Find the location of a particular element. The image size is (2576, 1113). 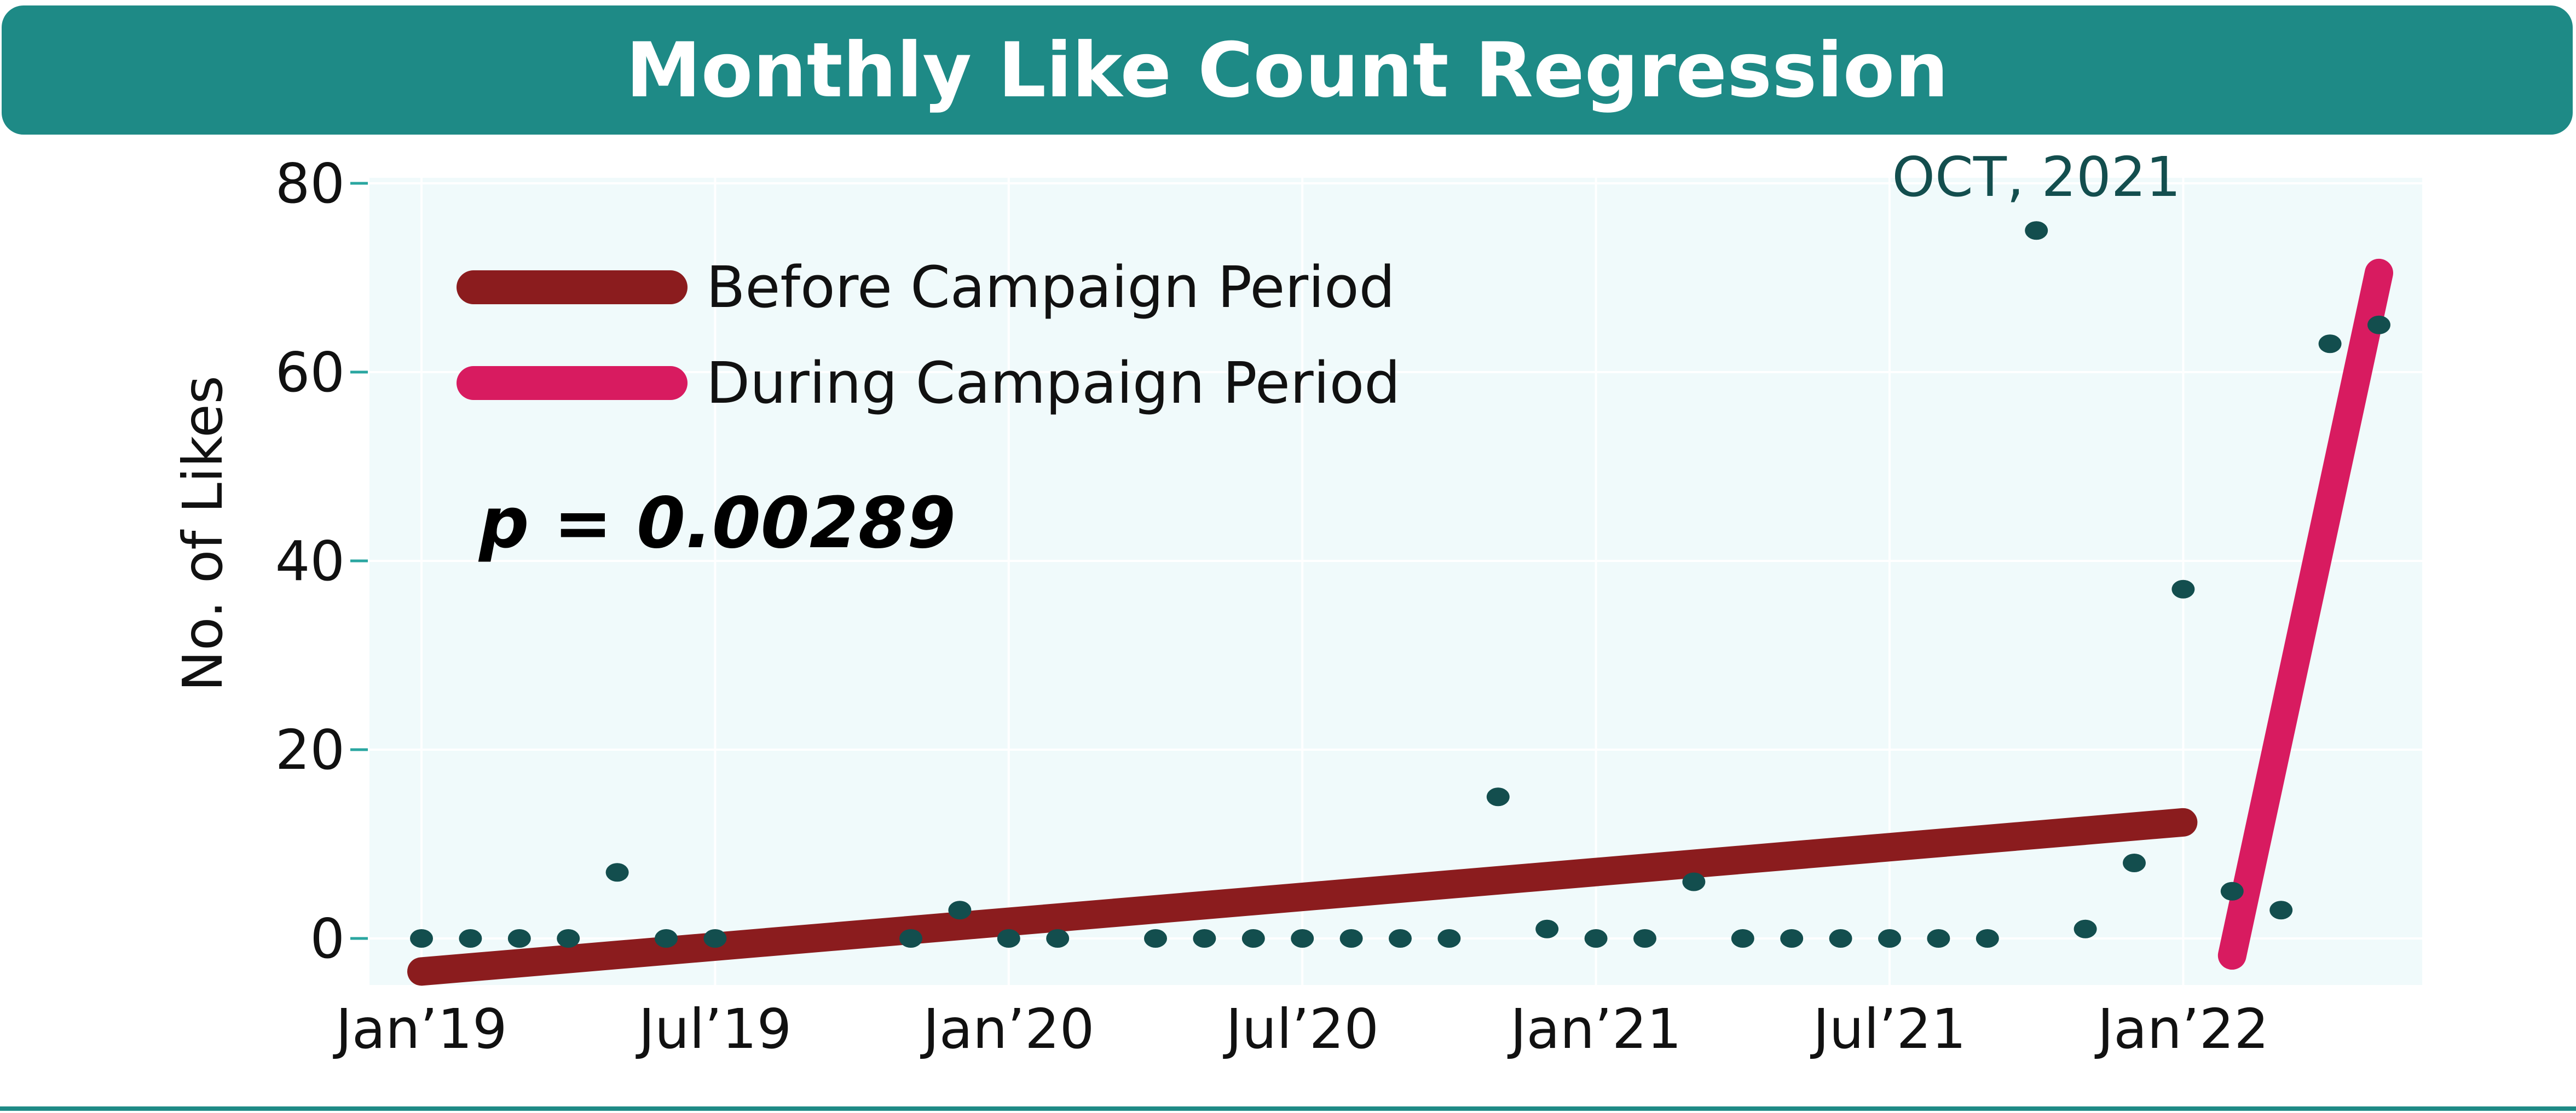

chart-title: Monthly Like Count Regression is located at coordinates (1287, 70).